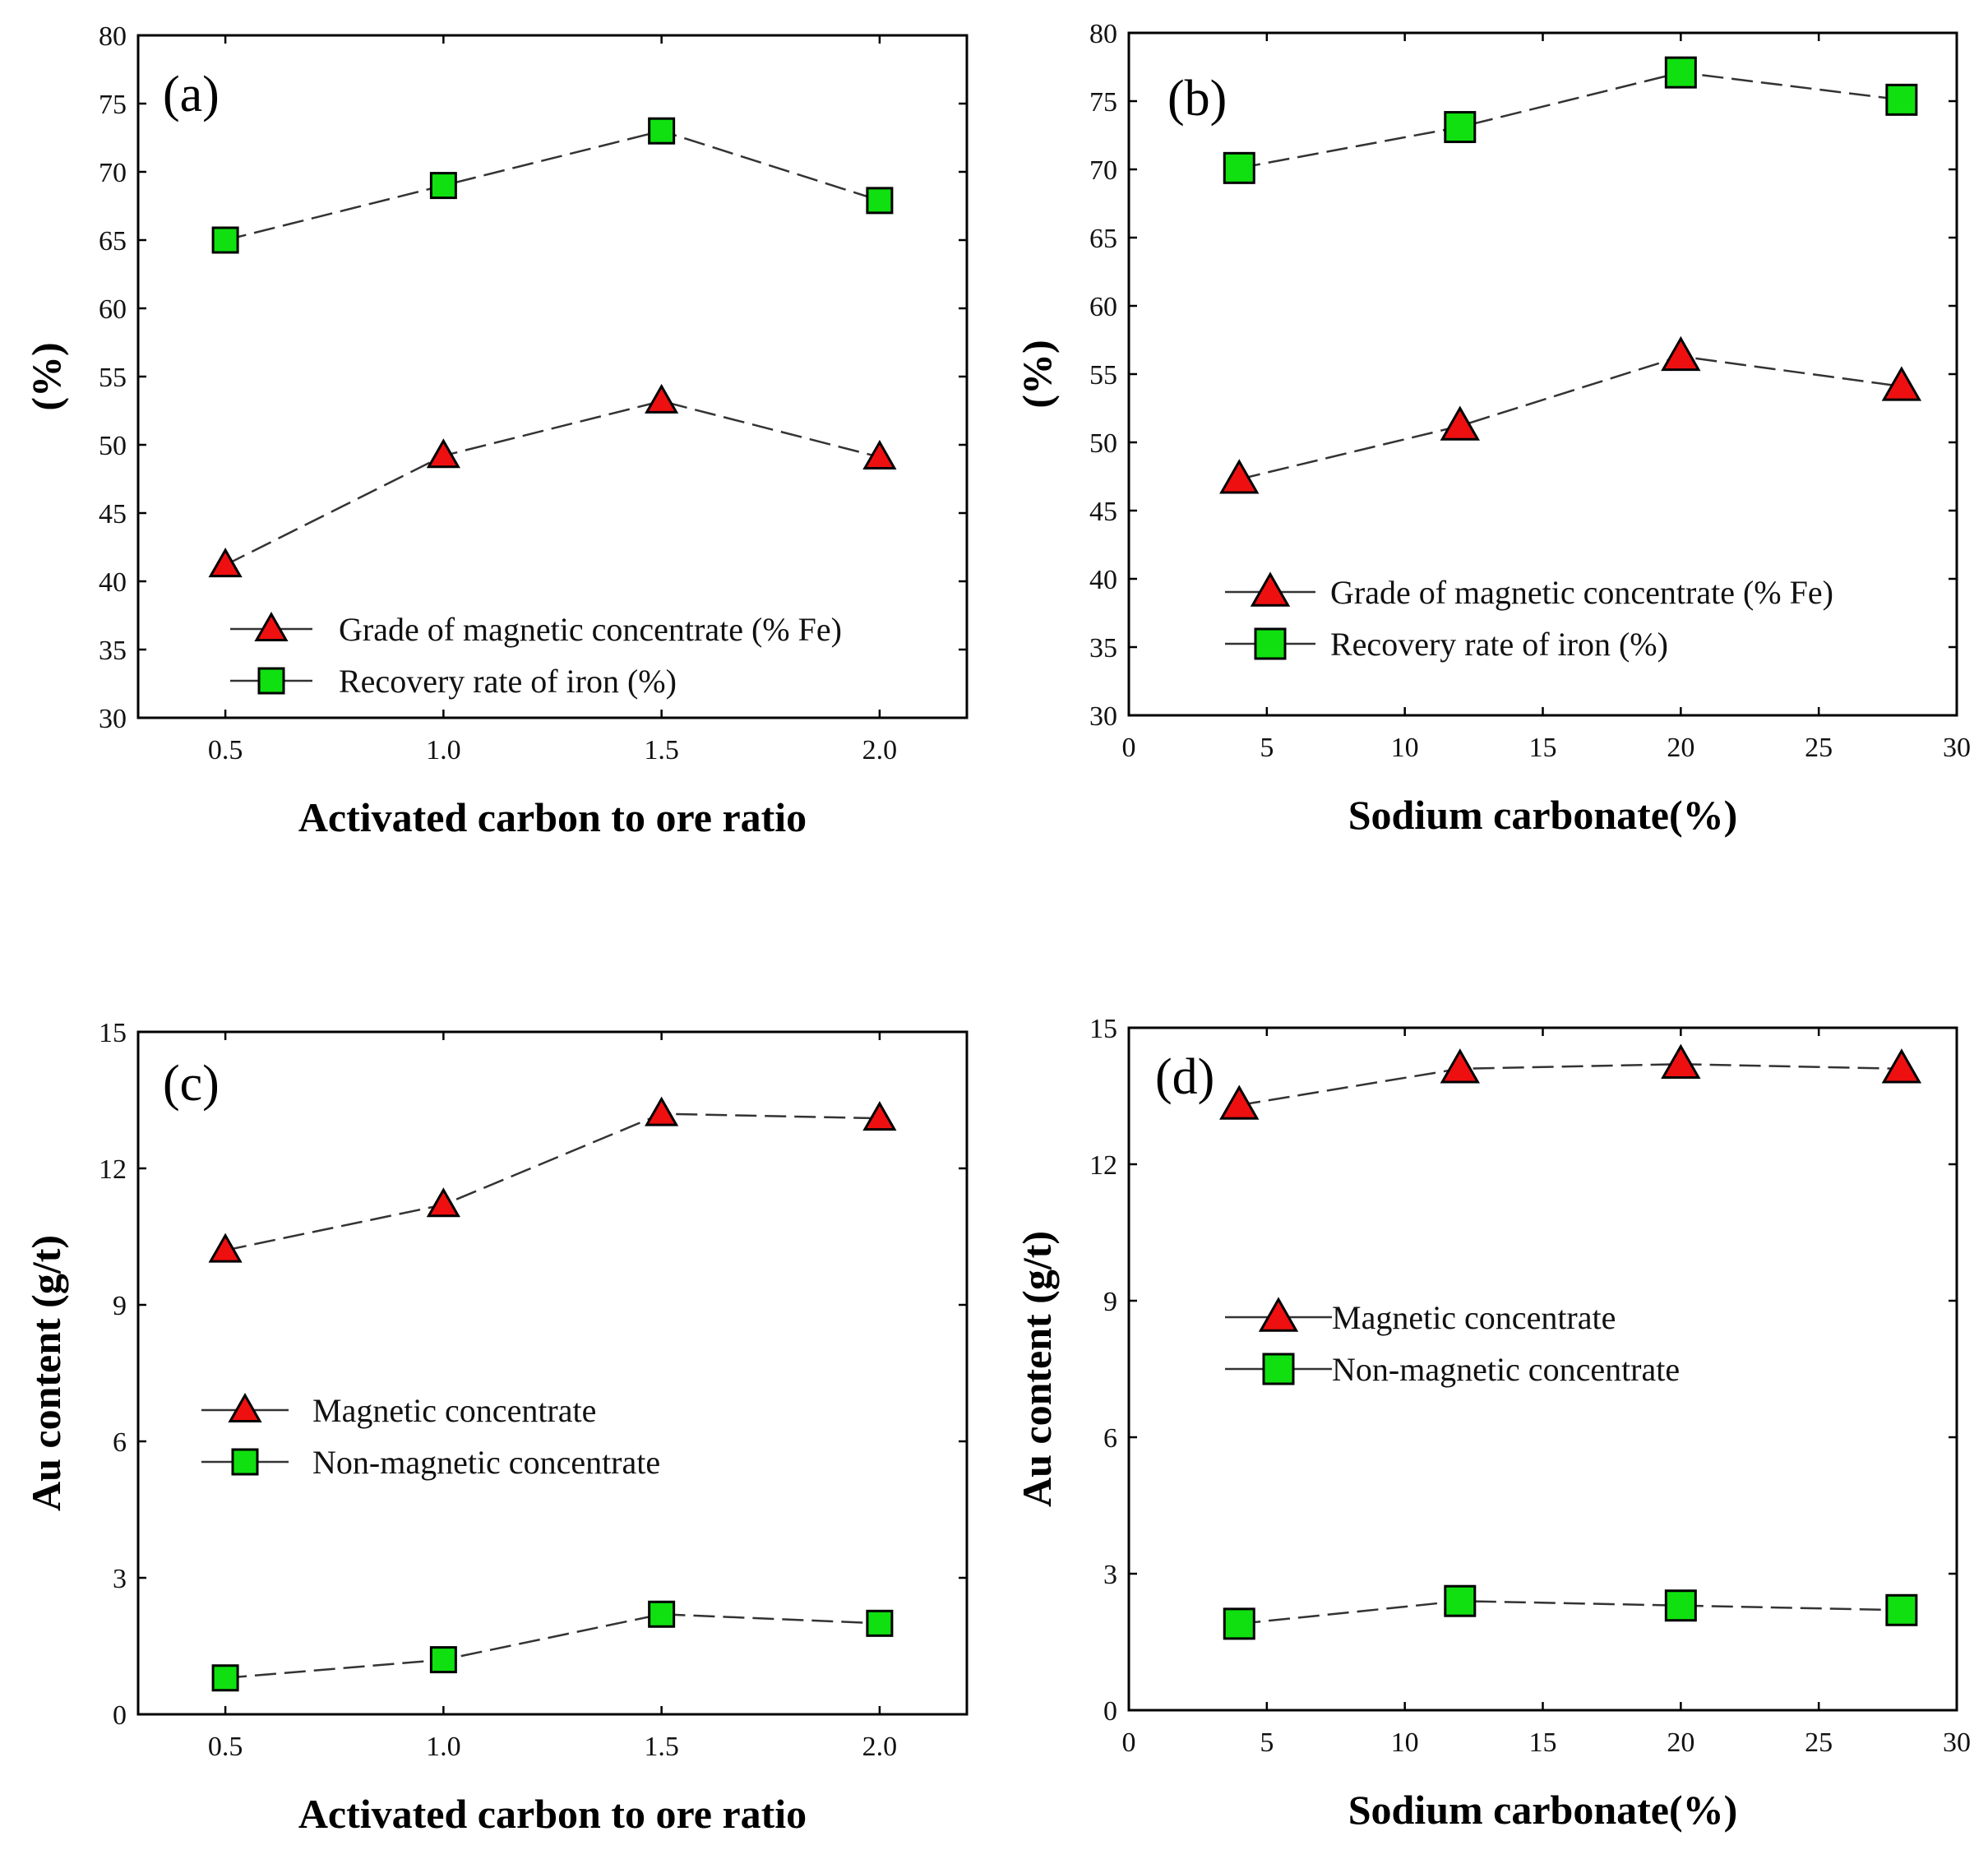 Image resolution: width=1988 pixels, height=1873 pixels. Describe the element at coordinates (113, 105) in the screenshot. I see `y-tick-label: 75` at that location.